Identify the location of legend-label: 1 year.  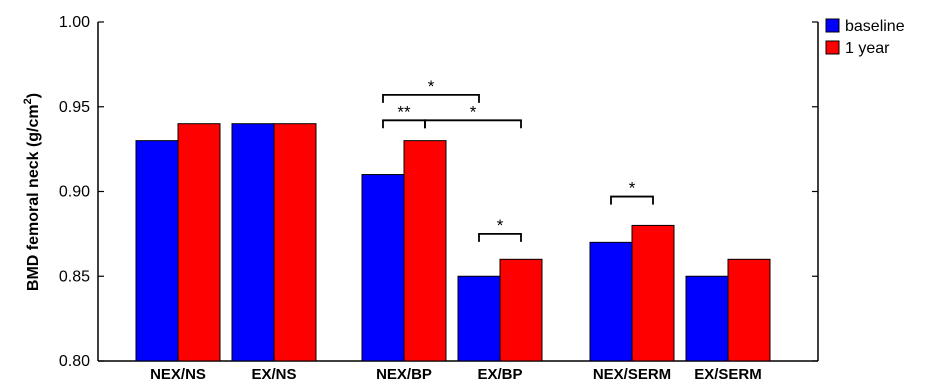
(867, 48).